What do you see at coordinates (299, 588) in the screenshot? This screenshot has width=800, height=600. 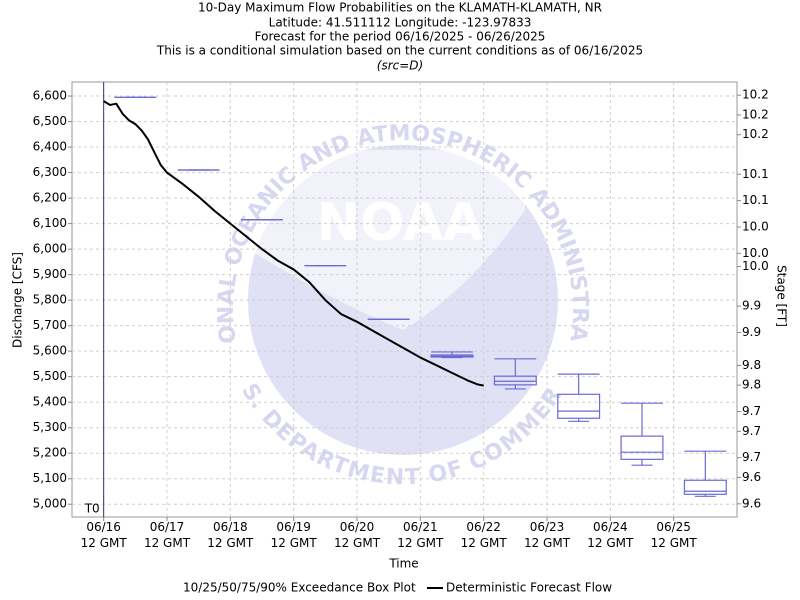 I see `legend-label: 10/25/50/75/90% Exceedance Box Plot` at bounding box center [299, 588].